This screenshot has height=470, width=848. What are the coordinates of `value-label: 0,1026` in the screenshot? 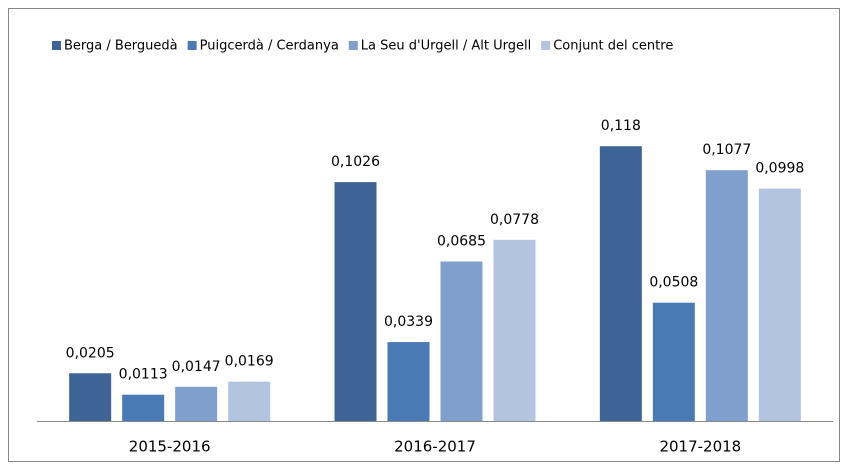 It's located at (355, 162).